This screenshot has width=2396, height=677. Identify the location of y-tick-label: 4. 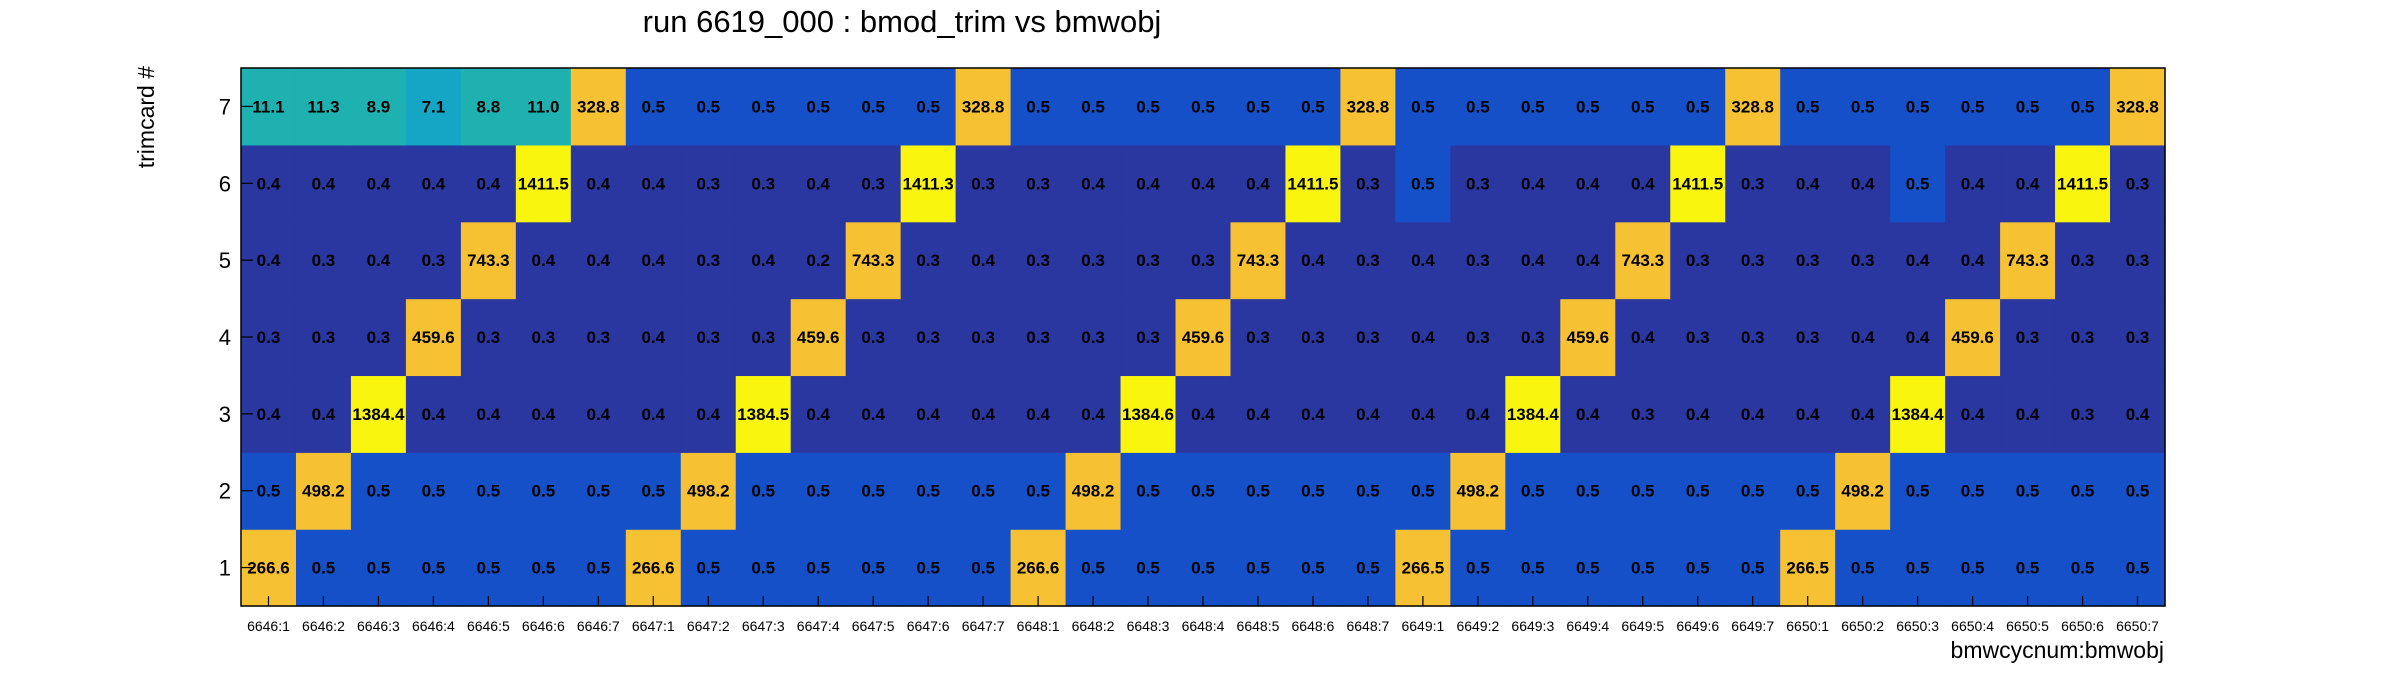
(225, 337).